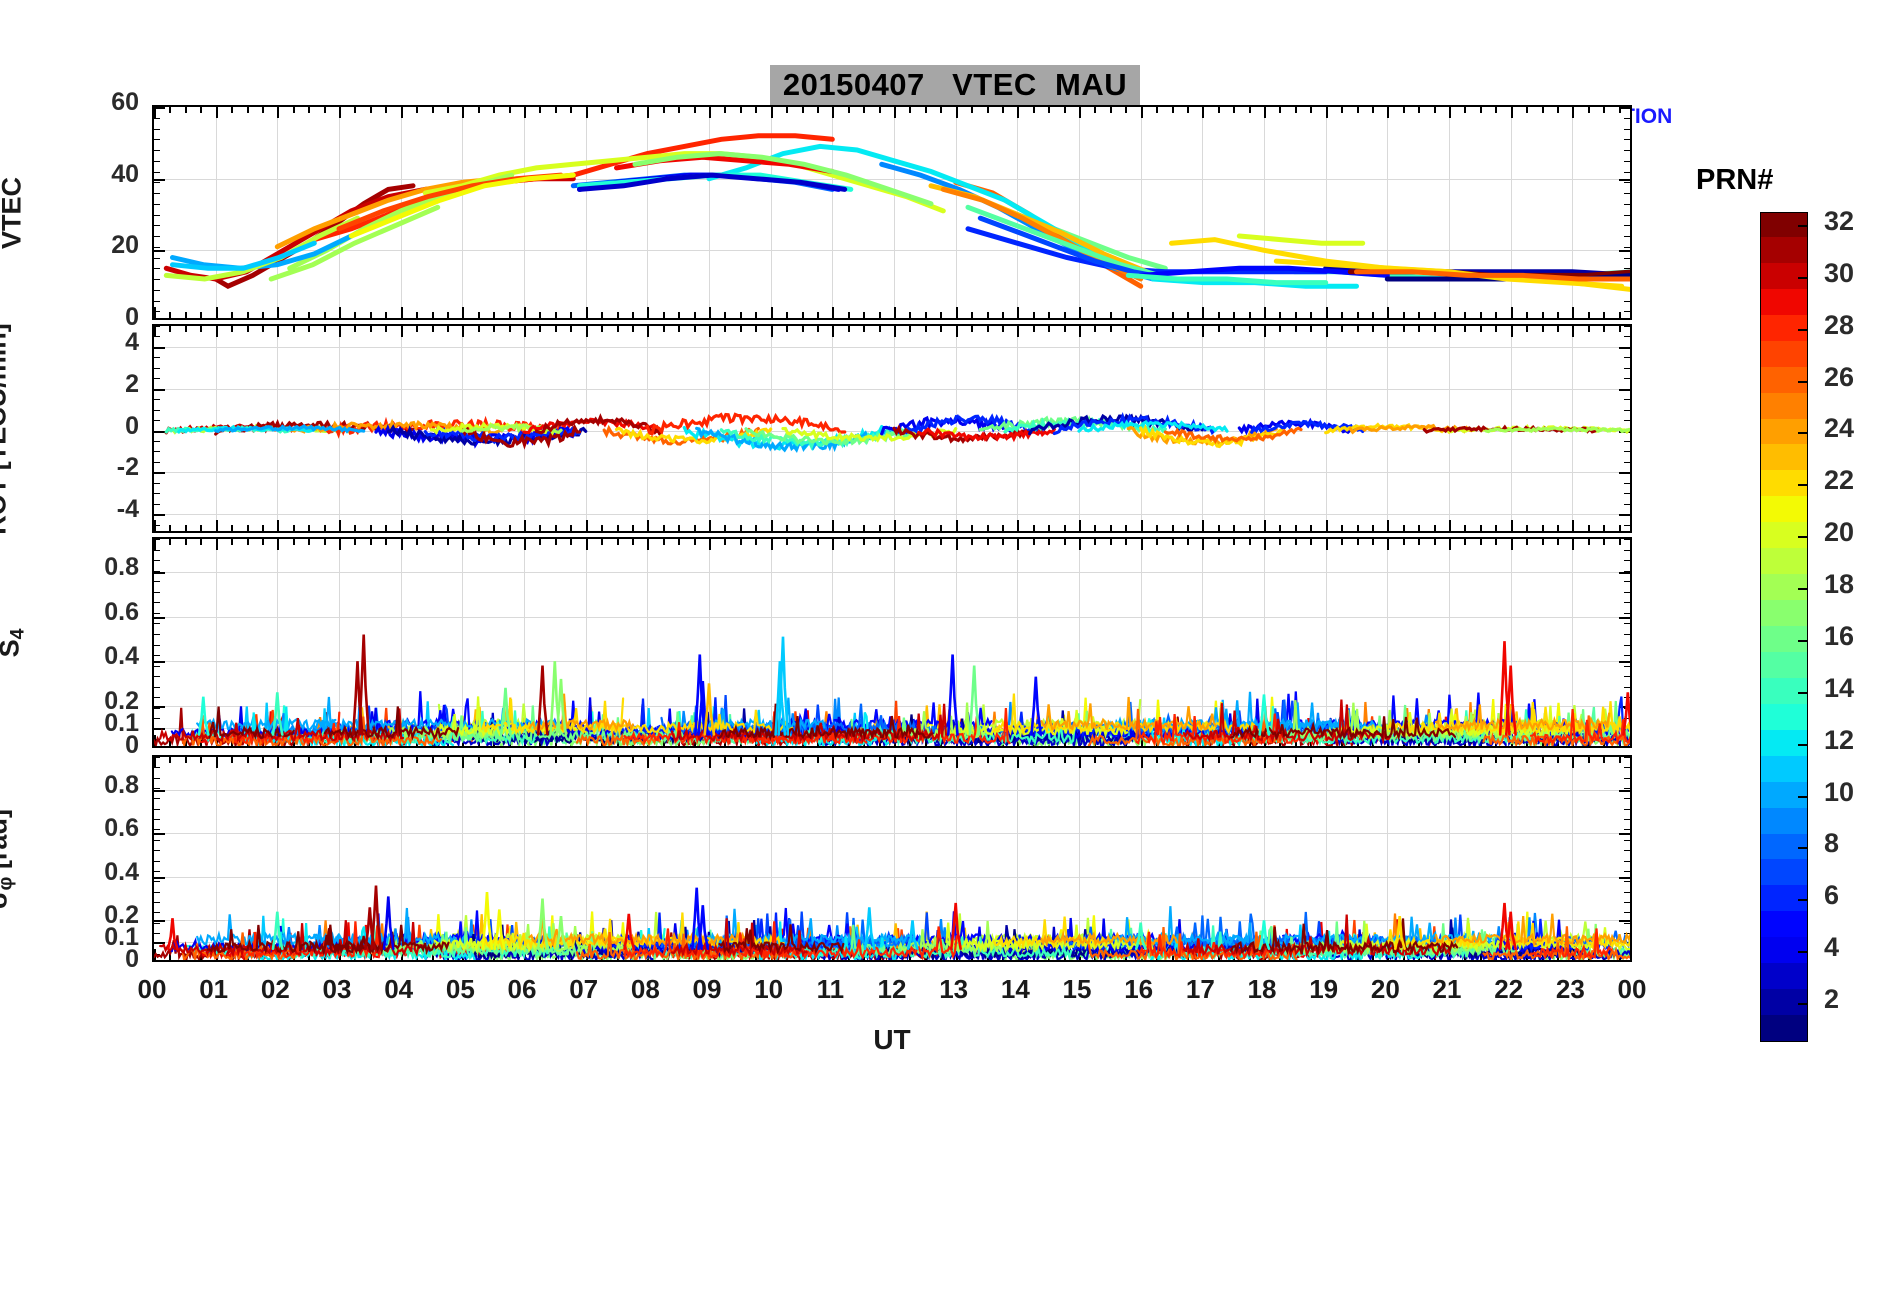 The image size is (1902, 1292). Describe the element at coordinates (1839, 532) in the screenshot. I see `colorbar-tick-label: 20` at that location.